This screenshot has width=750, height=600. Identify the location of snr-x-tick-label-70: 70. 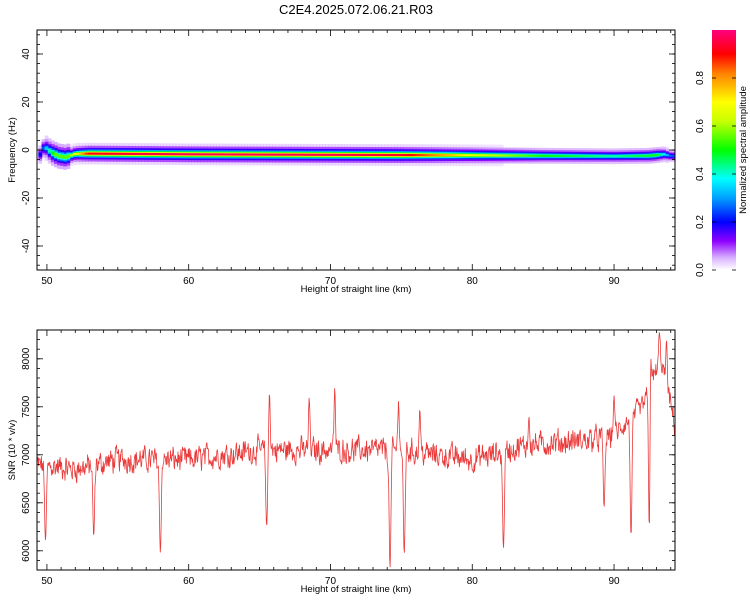
(331, 581).